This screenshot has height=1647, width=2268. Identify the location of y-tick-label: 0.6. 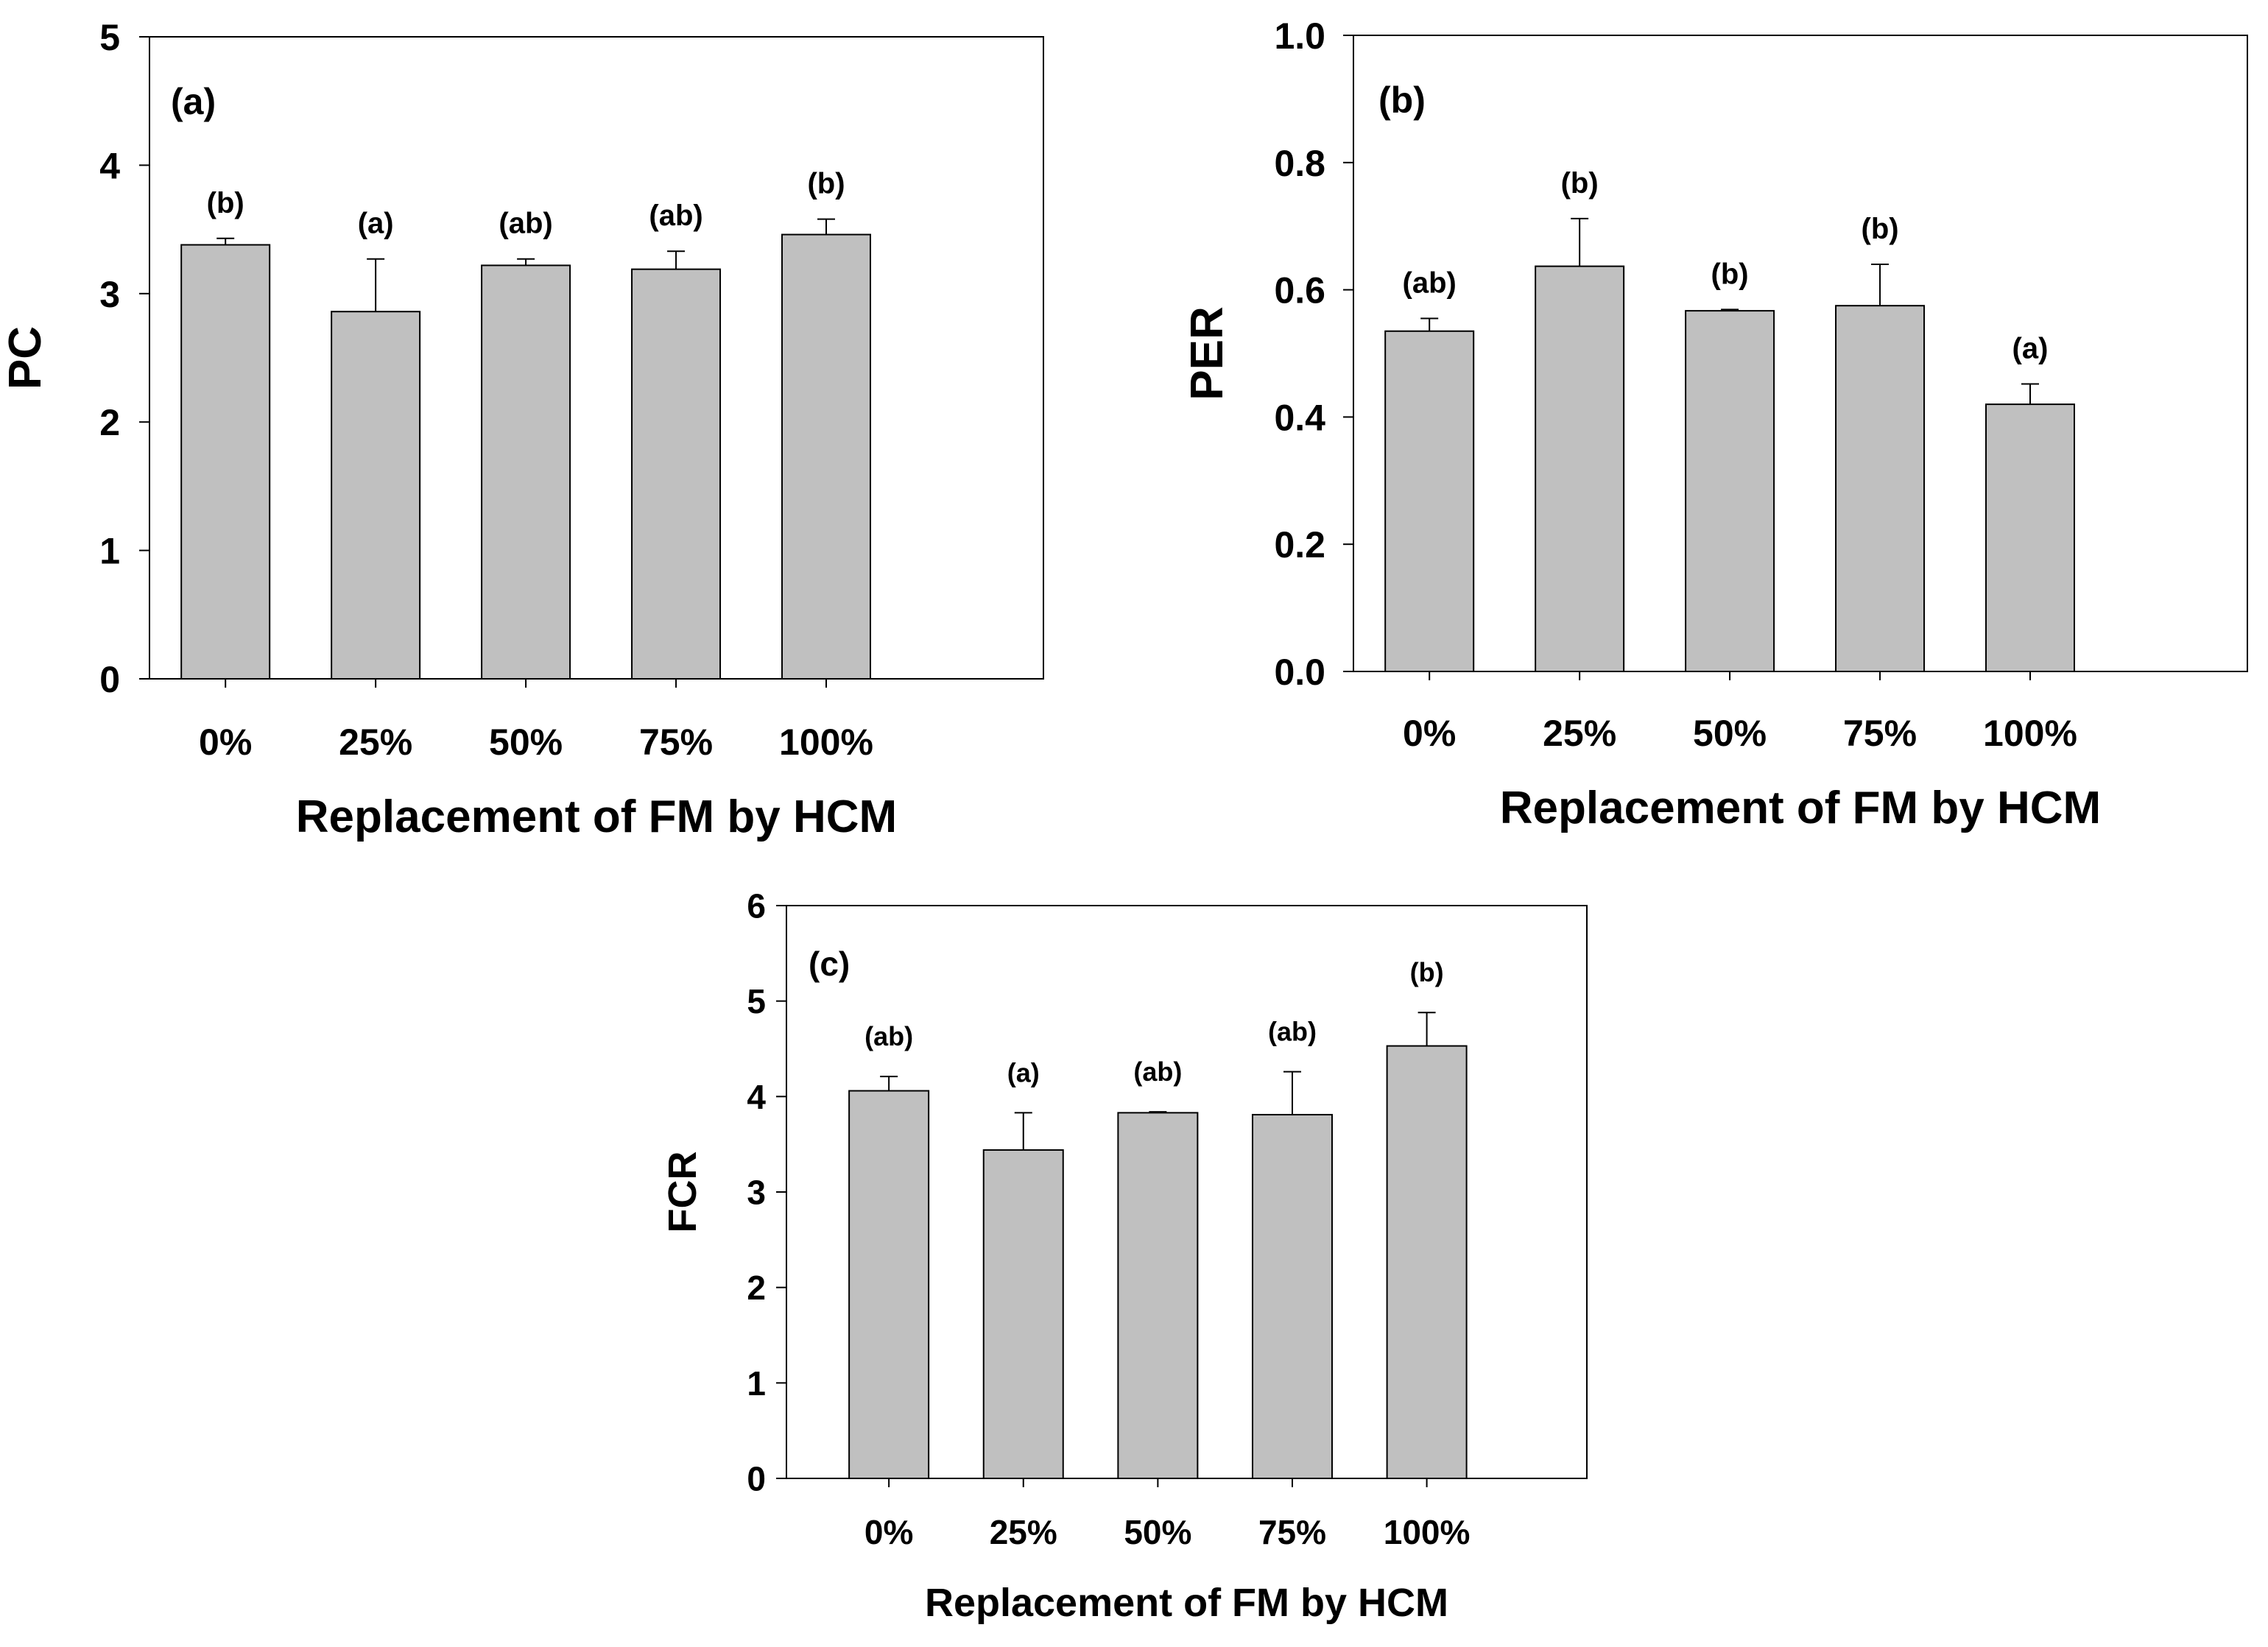
(1299, 290).